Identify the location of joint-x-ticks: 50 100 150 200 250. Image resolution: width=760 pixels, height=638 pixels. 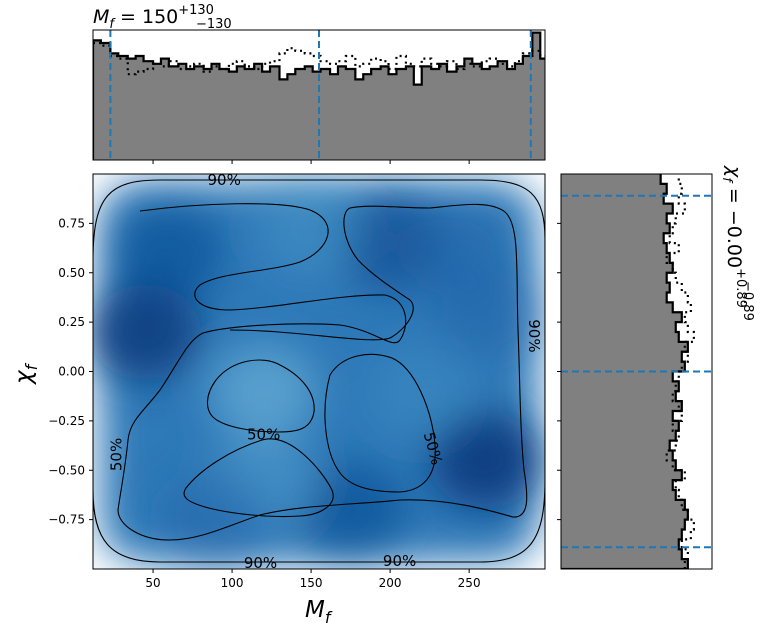
(313, 579).